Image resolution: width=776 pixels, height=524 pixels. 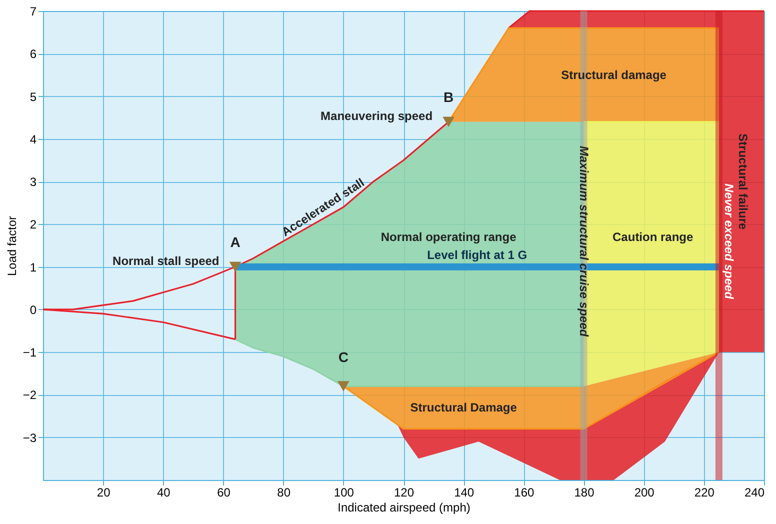 What do you see at coordinates (464, 493) in the screenshot?
I see `x-tick-label: 140` at bounding box center [464, 493].